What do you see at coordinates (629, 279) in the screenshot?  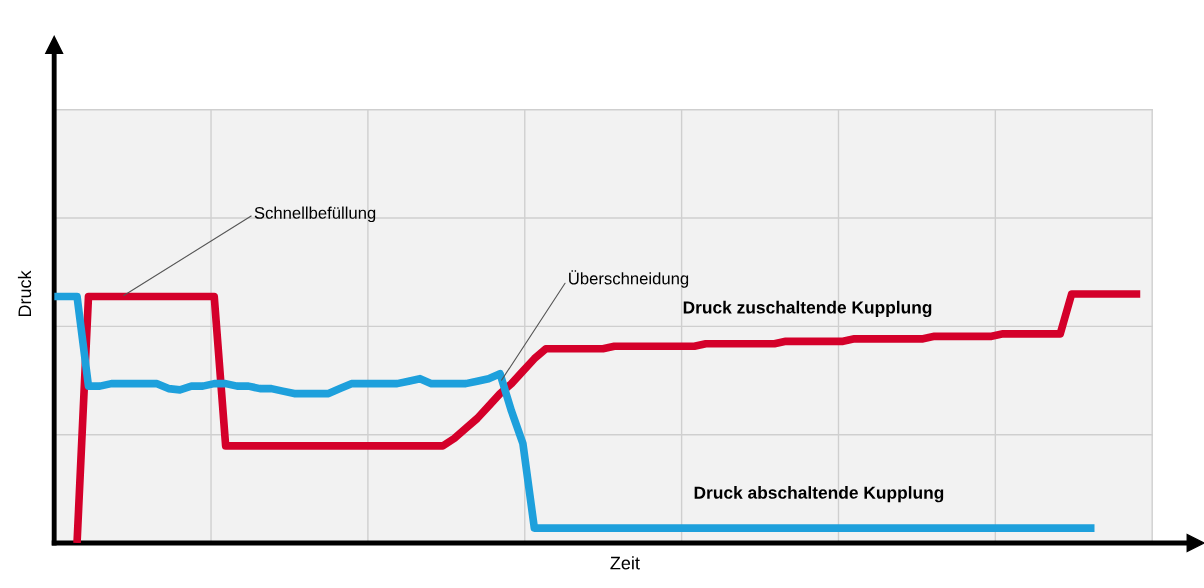 I see `text: Überschneidung` at bounding box center [629, 279].